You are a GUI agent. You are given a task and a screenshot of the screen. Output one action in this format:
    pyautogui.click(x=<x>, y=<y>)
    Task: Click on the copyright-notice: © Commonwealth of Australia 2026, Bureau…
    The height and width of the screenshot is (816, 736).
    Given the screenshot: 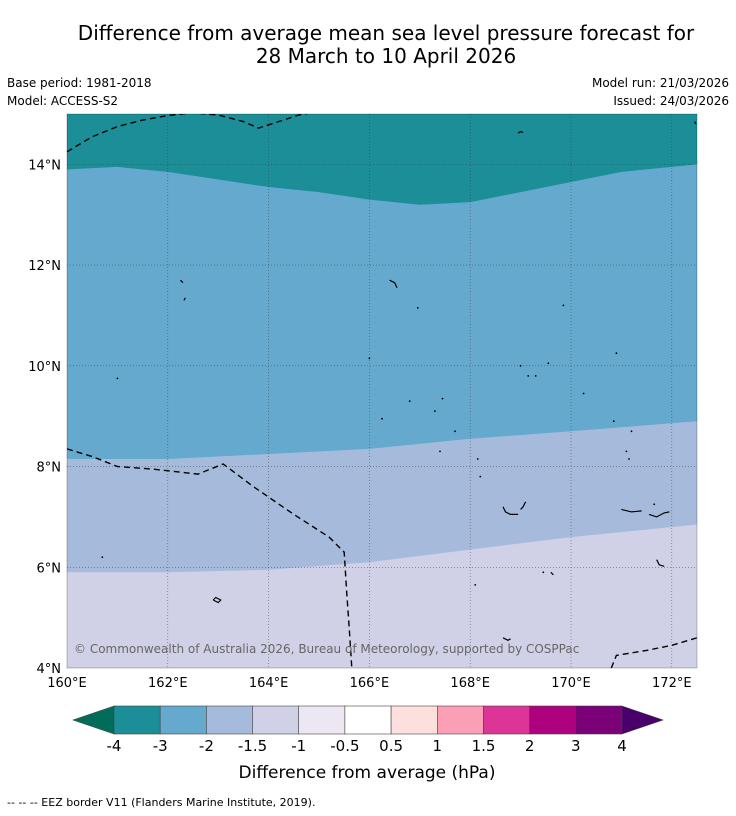 What is the action you would take?
    pyautogui.click(x=326, y=649)
    